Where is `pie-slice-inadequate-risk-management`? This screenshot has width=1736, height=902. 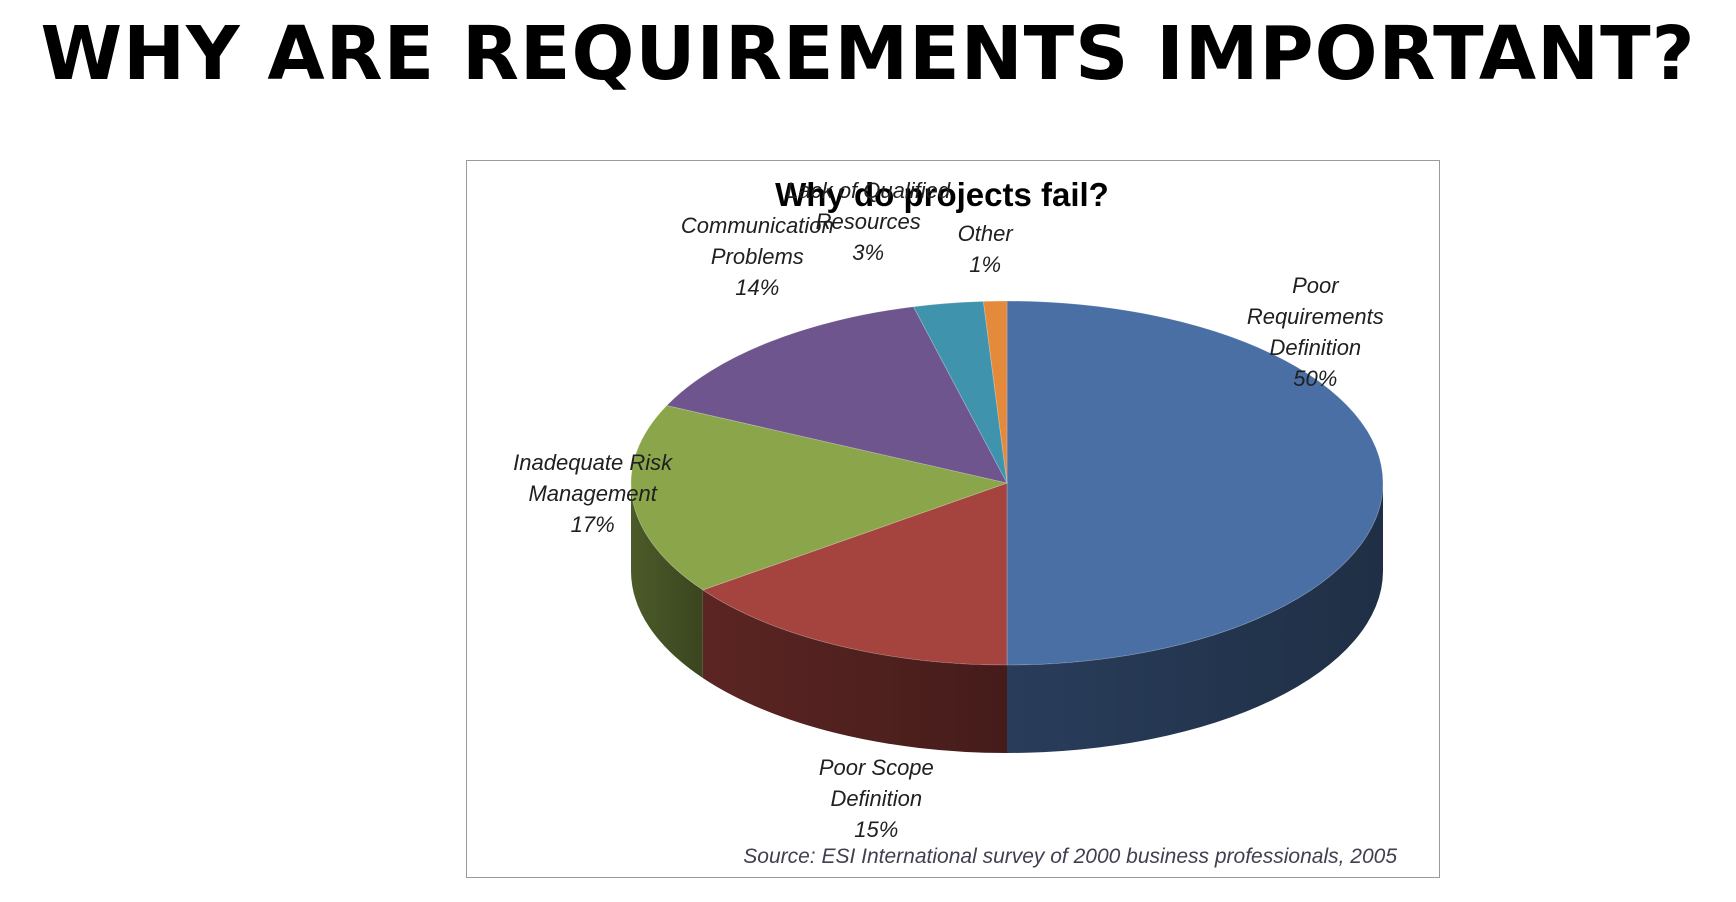 pie-slice-inadequate-risk-management is located at coordinates (819, 498).